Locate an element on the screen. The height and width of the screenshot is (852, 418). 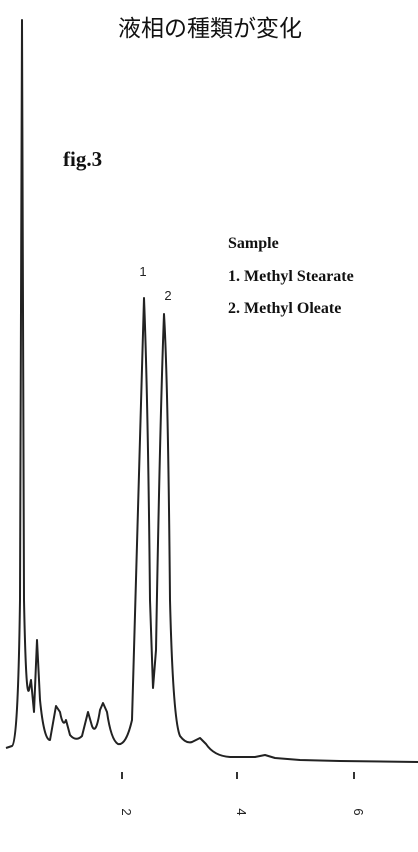
x-tick-label: 4 is located at coordinates (241, 811).